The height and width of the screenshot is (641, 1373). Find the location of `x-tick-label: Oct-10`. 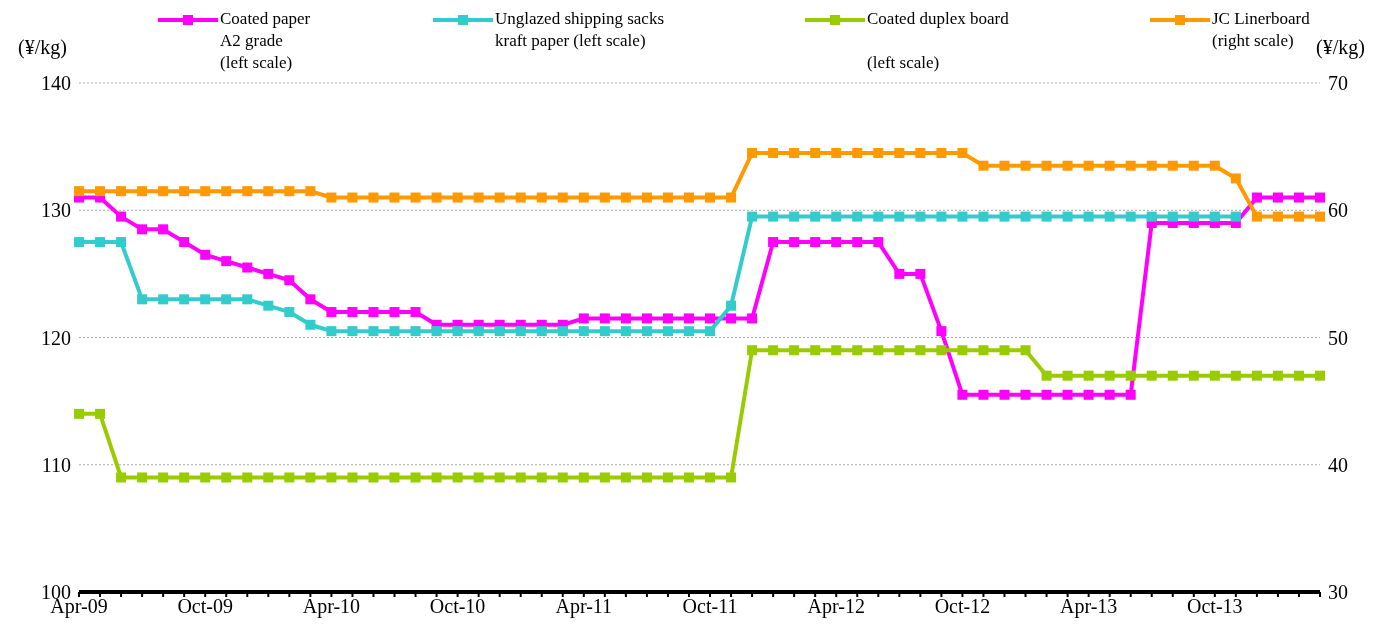

x-tick-label: Oct-10 is located at coordinates (457, 606).